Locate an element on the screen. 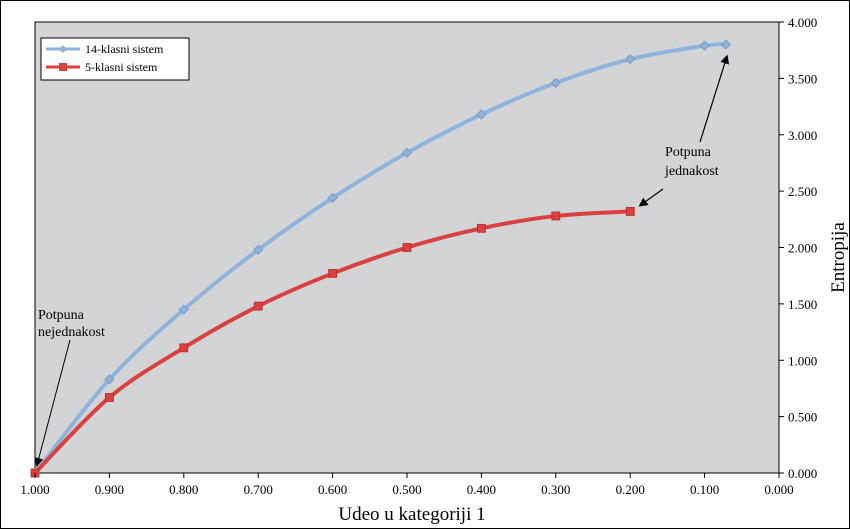 The image size is (850, 529). y-tick-label: 2.500 is located at coordinates (802, 191).